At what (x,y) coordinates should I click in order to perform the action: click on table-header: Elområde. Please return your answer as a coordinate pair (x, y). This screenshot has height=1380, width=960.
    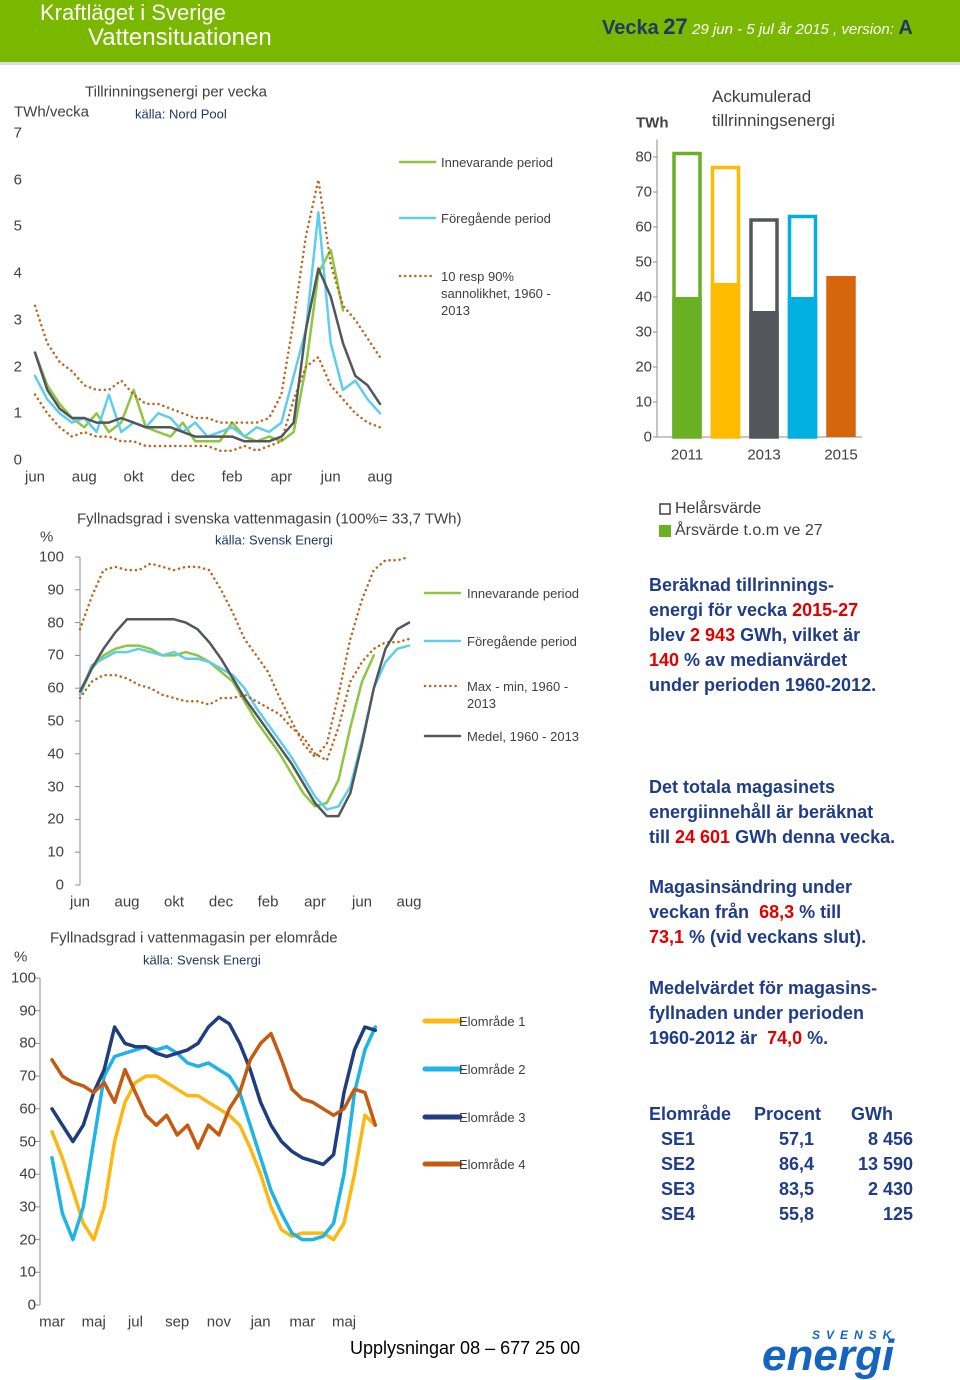
    Looking at the image, I should click on (690, 1114).